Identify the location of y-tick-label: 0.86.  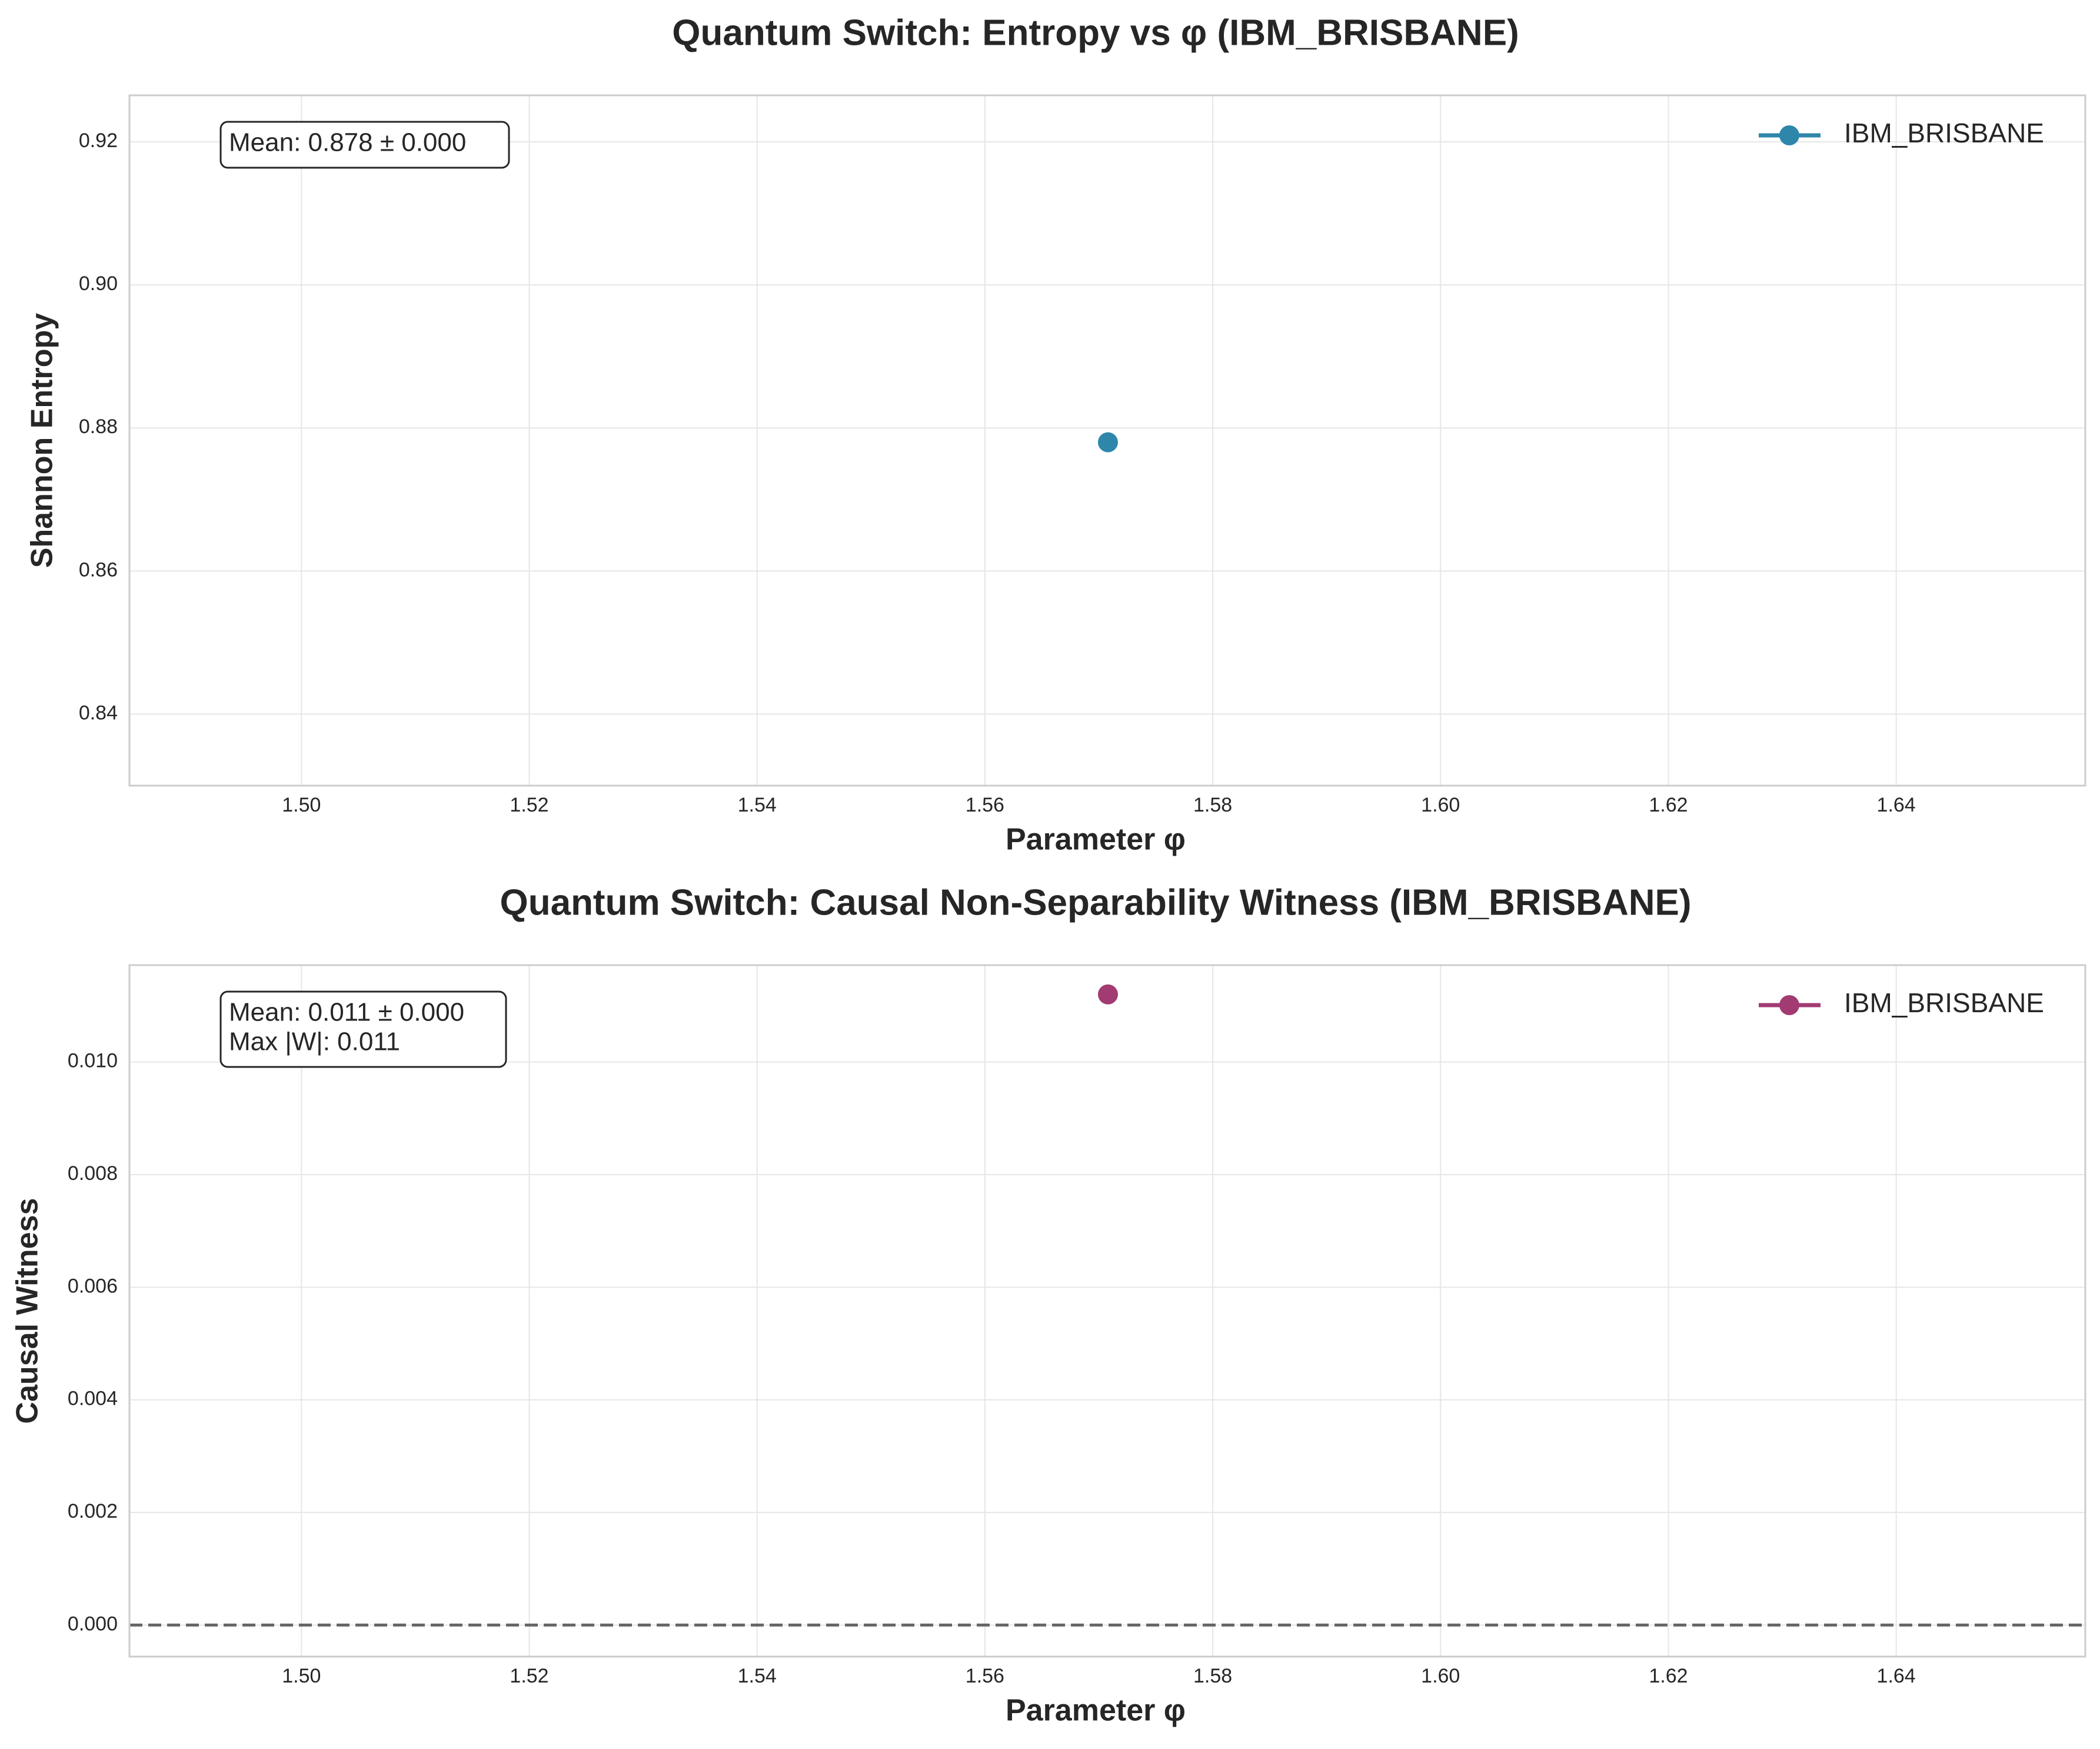
(98, 569).